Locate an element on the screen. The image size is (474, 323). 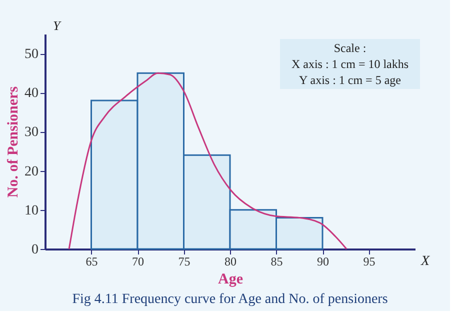
x-tick-label: 65 is located at coordinates (92, 261).